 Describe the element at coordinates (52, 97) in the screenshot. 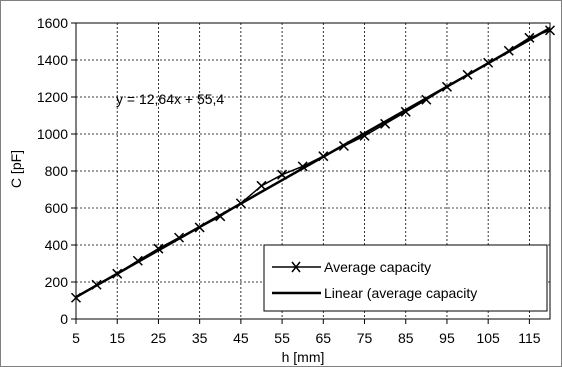

I see `y-tick-label: 1200` at that location.